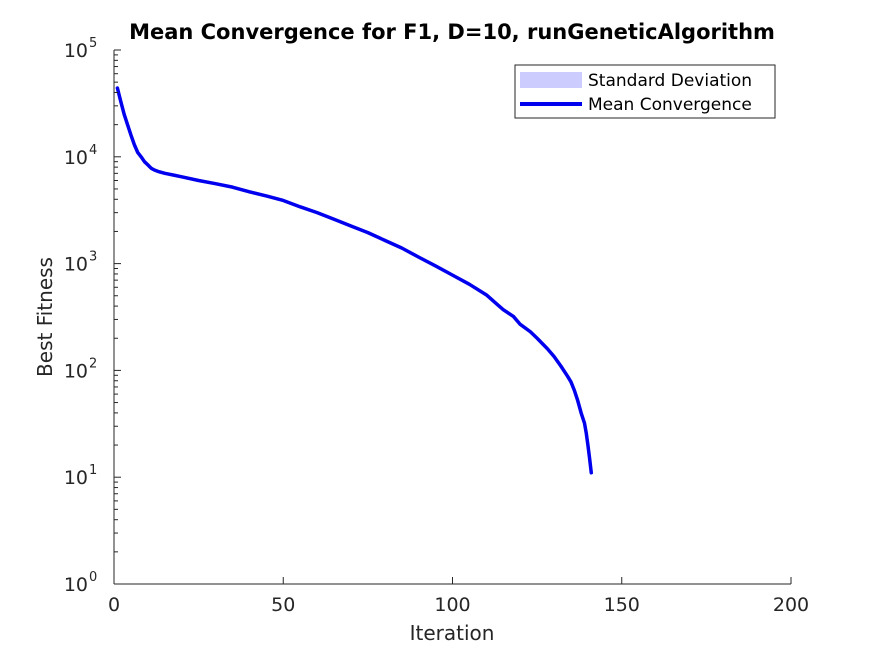 The height and width of the screenshot is (655, 874). What do you see at coordinates (93, 257) in the screenshot?
I see `y-tick-exponent: 3` at bounding box center [93, 257].